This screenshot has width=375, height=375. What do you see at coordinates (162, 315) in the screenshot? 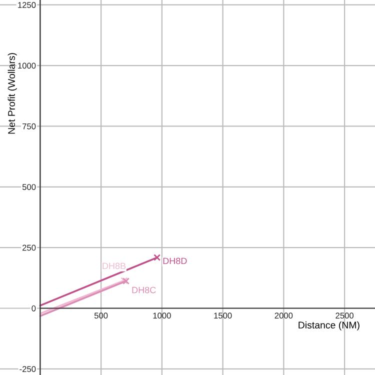
I see `x-tick-label: 1000` at bounding box center [162, 315].